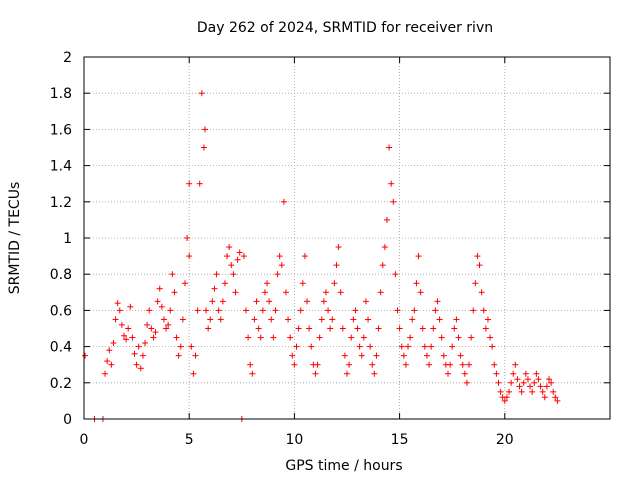 This screenshot has width=640, height=480. What do you see at coordinates (61, 130) in the screenshot?
I see `y-tick-label: 1.6` at bounding box center [61, 130].